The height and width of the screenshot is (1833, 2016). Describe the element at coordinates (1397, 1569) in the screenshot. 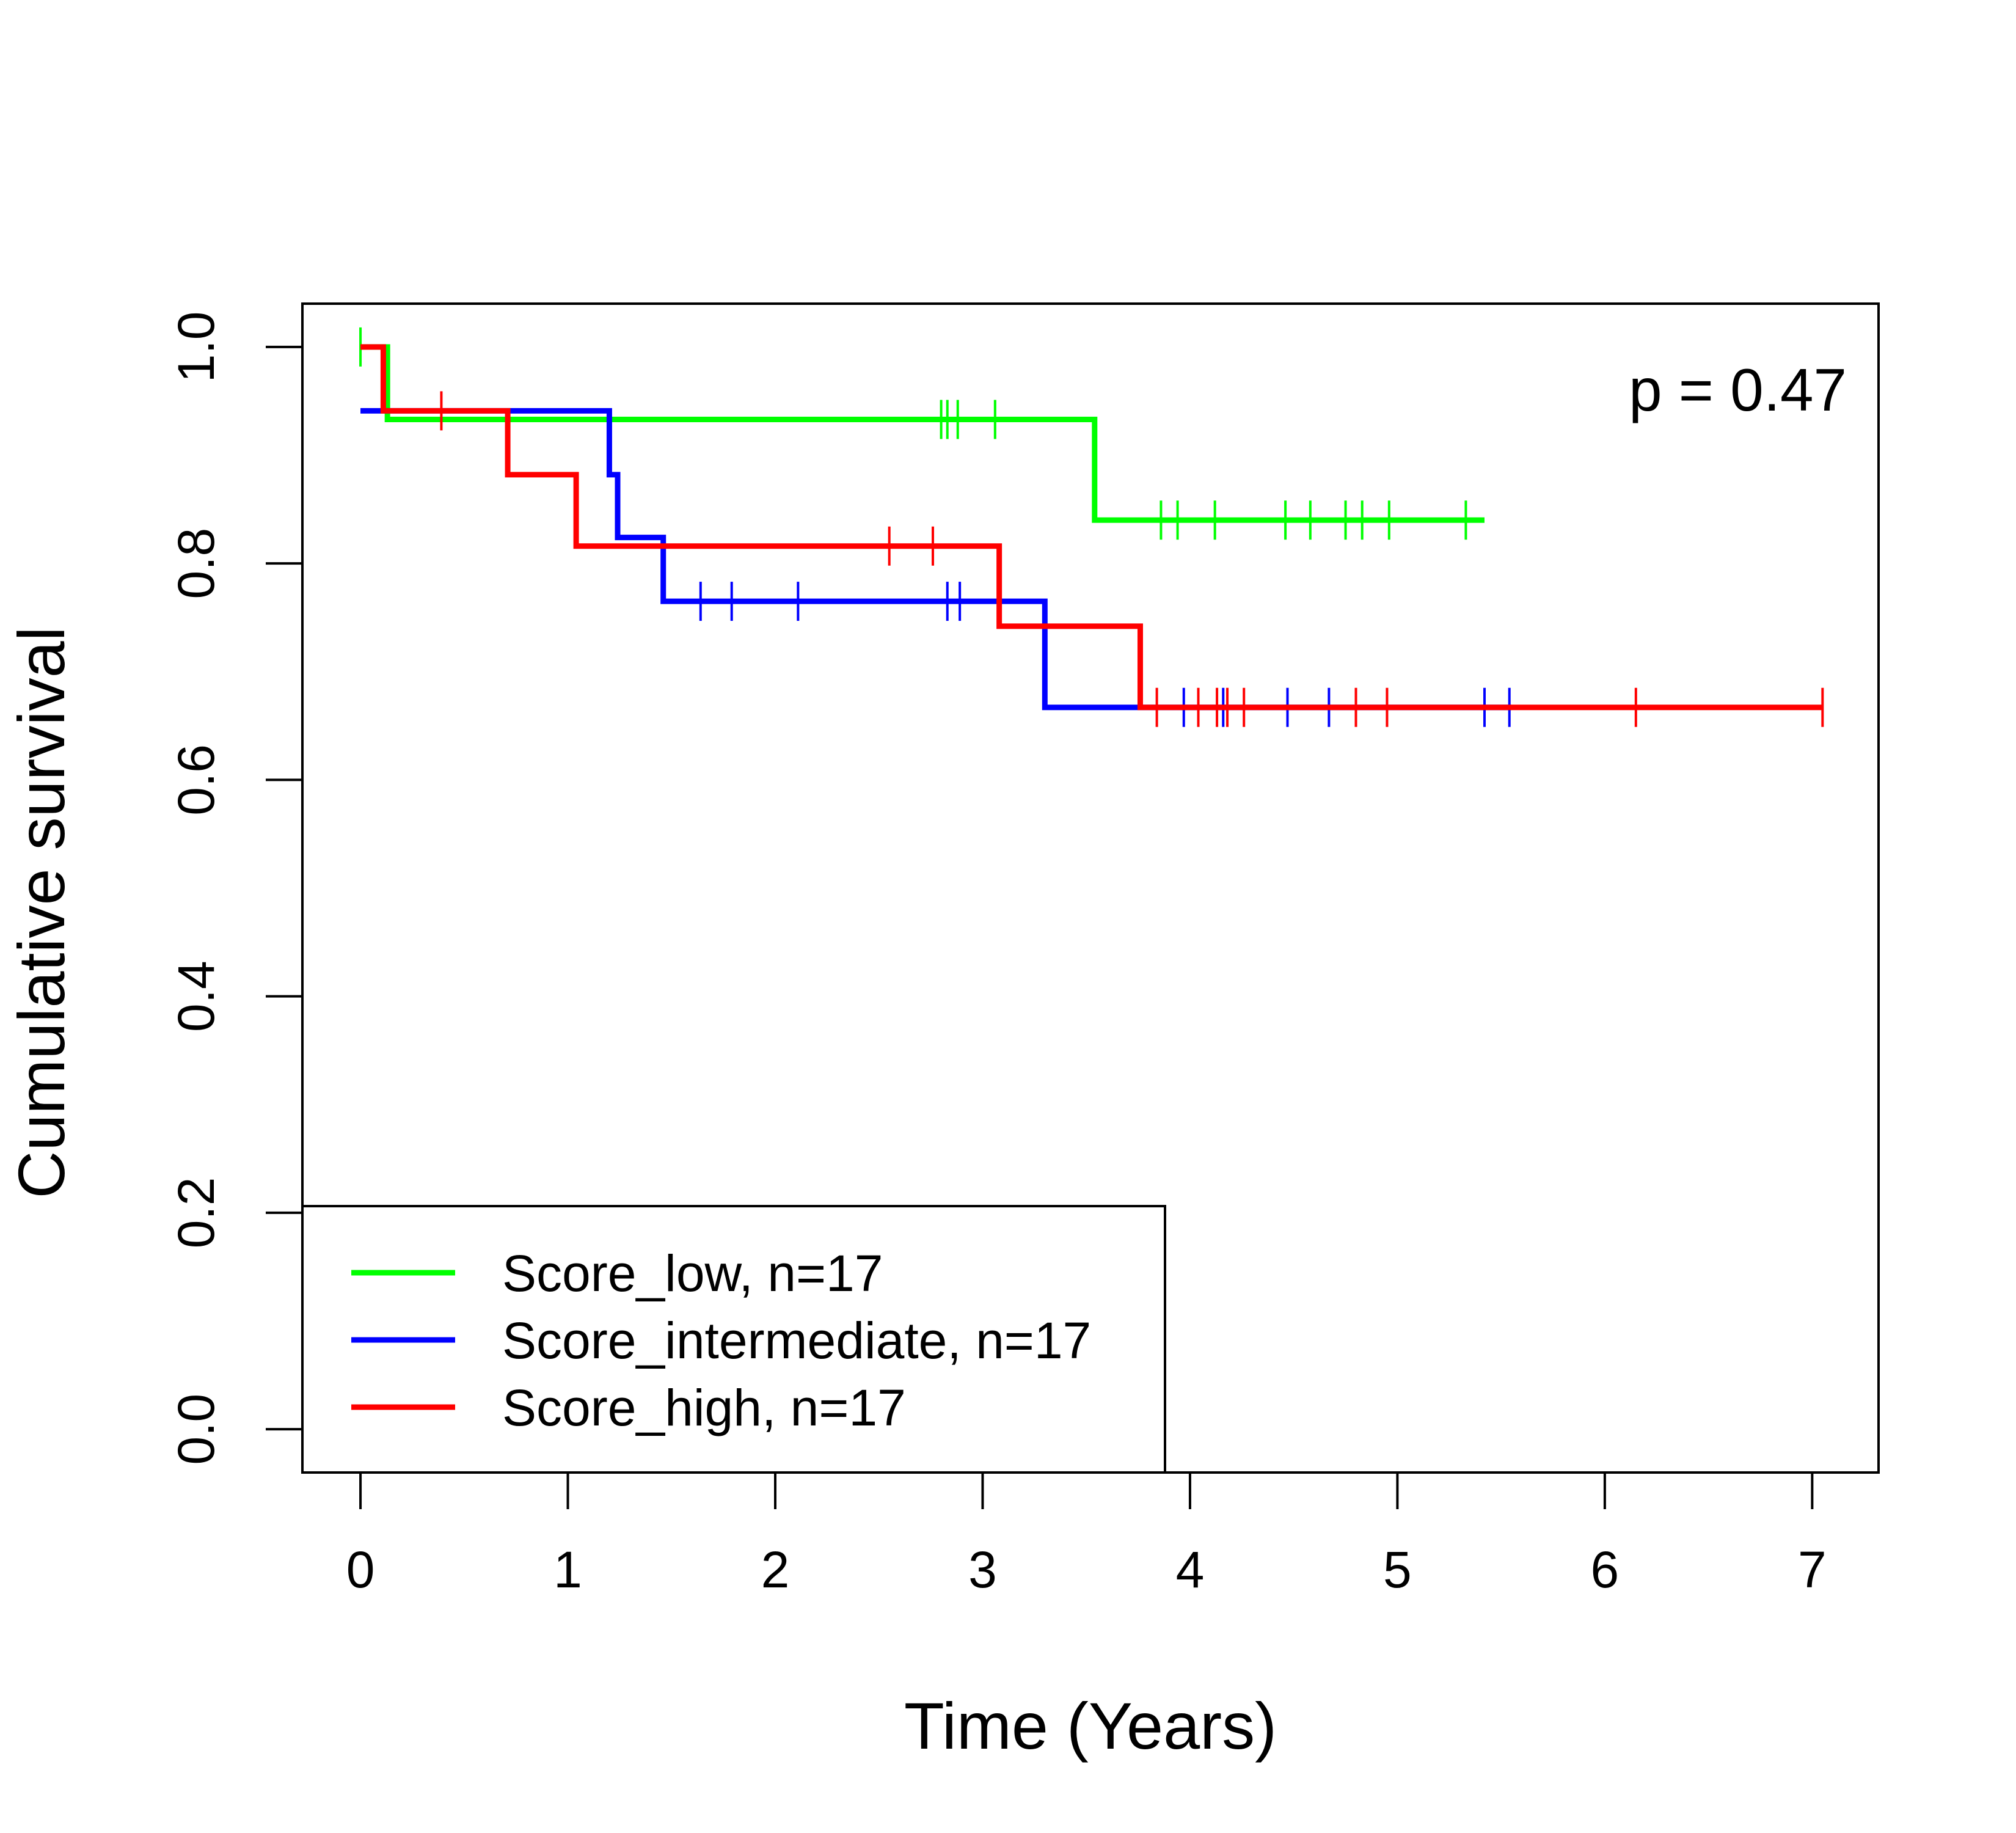

I see `x-tick-label-5: 5` at that location.